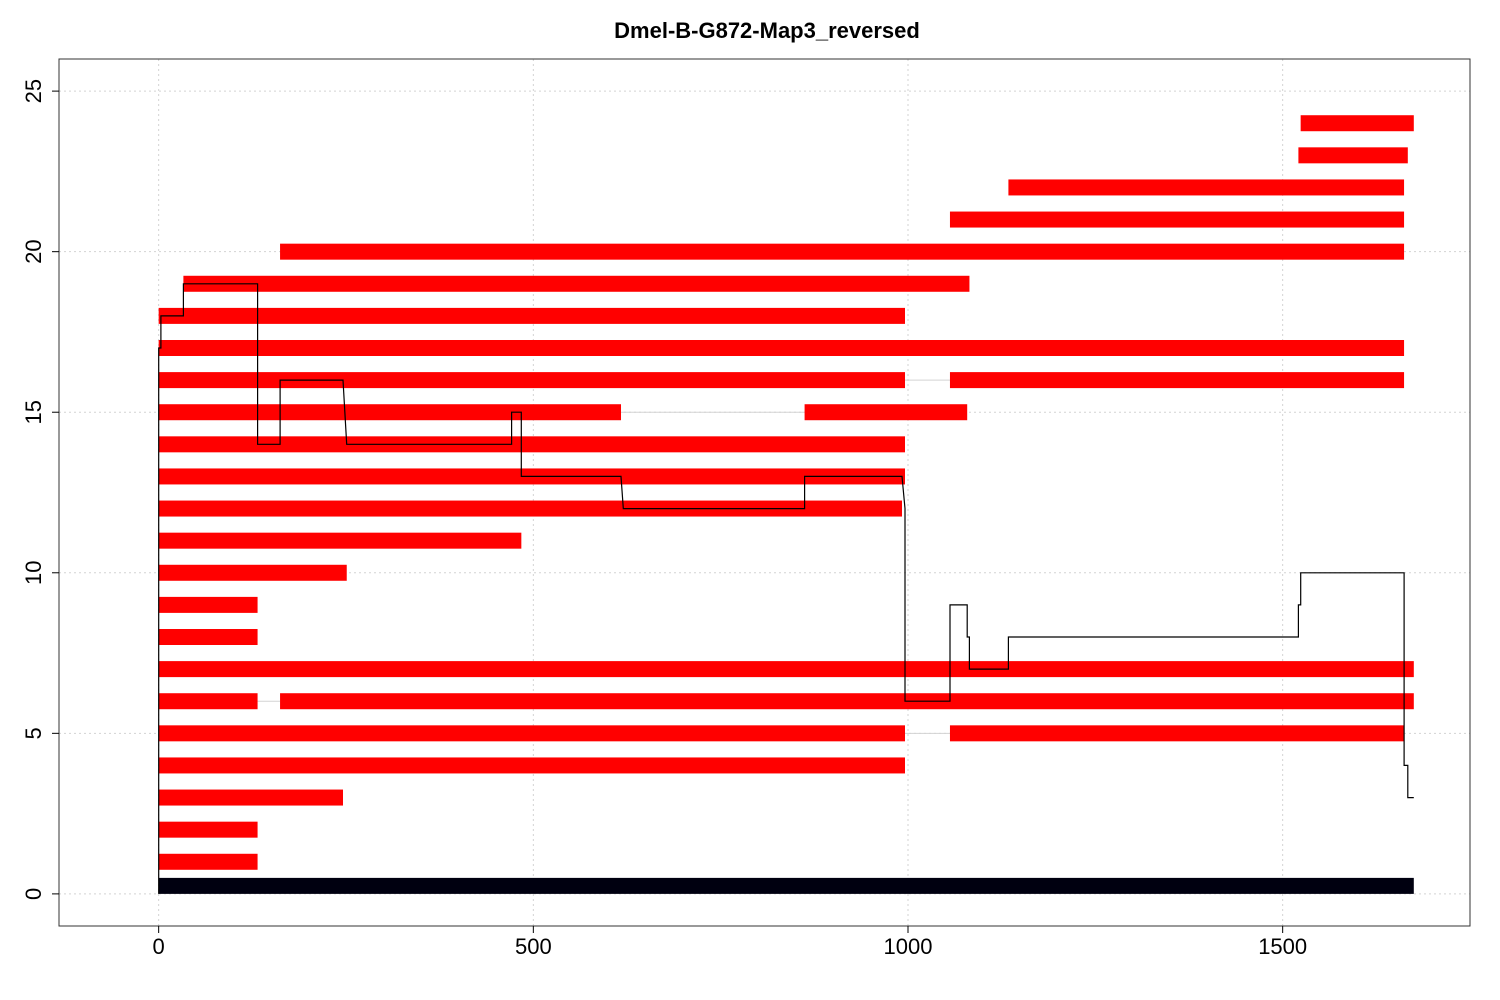 Image resolution: width=1500 pixels, height=1000 pixels. What do you see at coordinates (33, 733) in the screenshot?
I see `y-tick-label: 5` at bounding box center [33, 733].